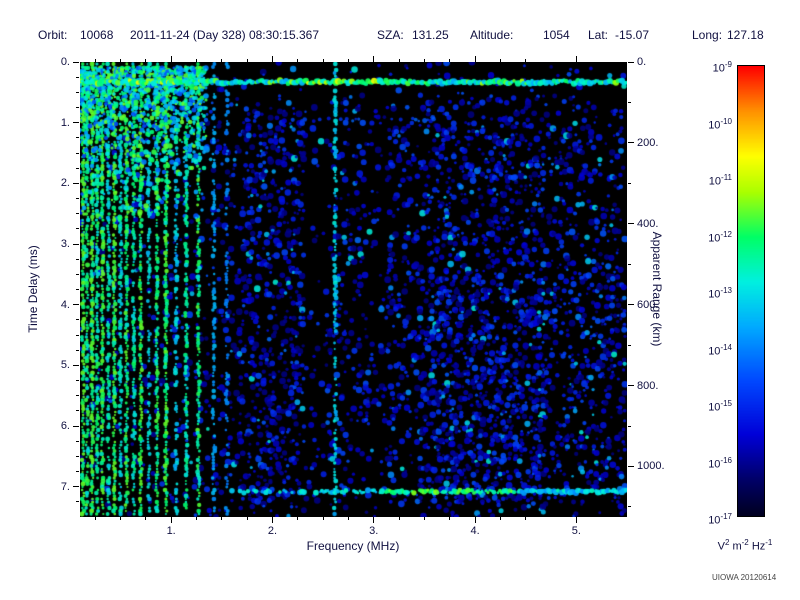 Image resolution: width=800 pixels, height=600 pixels. I want to click on sza-value: 131.25, so click(430, 35).